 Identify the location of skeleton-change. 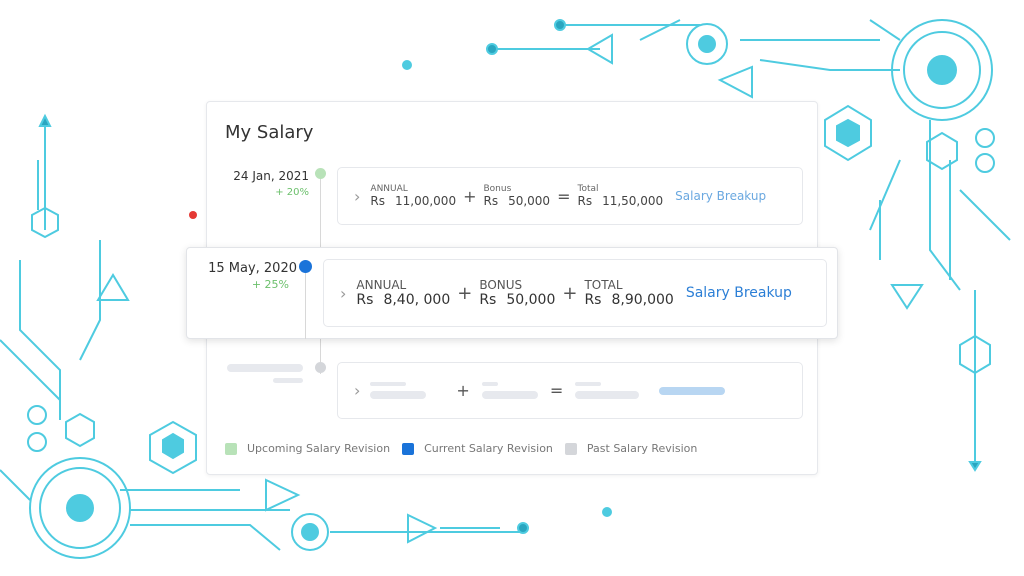
(288, 380).